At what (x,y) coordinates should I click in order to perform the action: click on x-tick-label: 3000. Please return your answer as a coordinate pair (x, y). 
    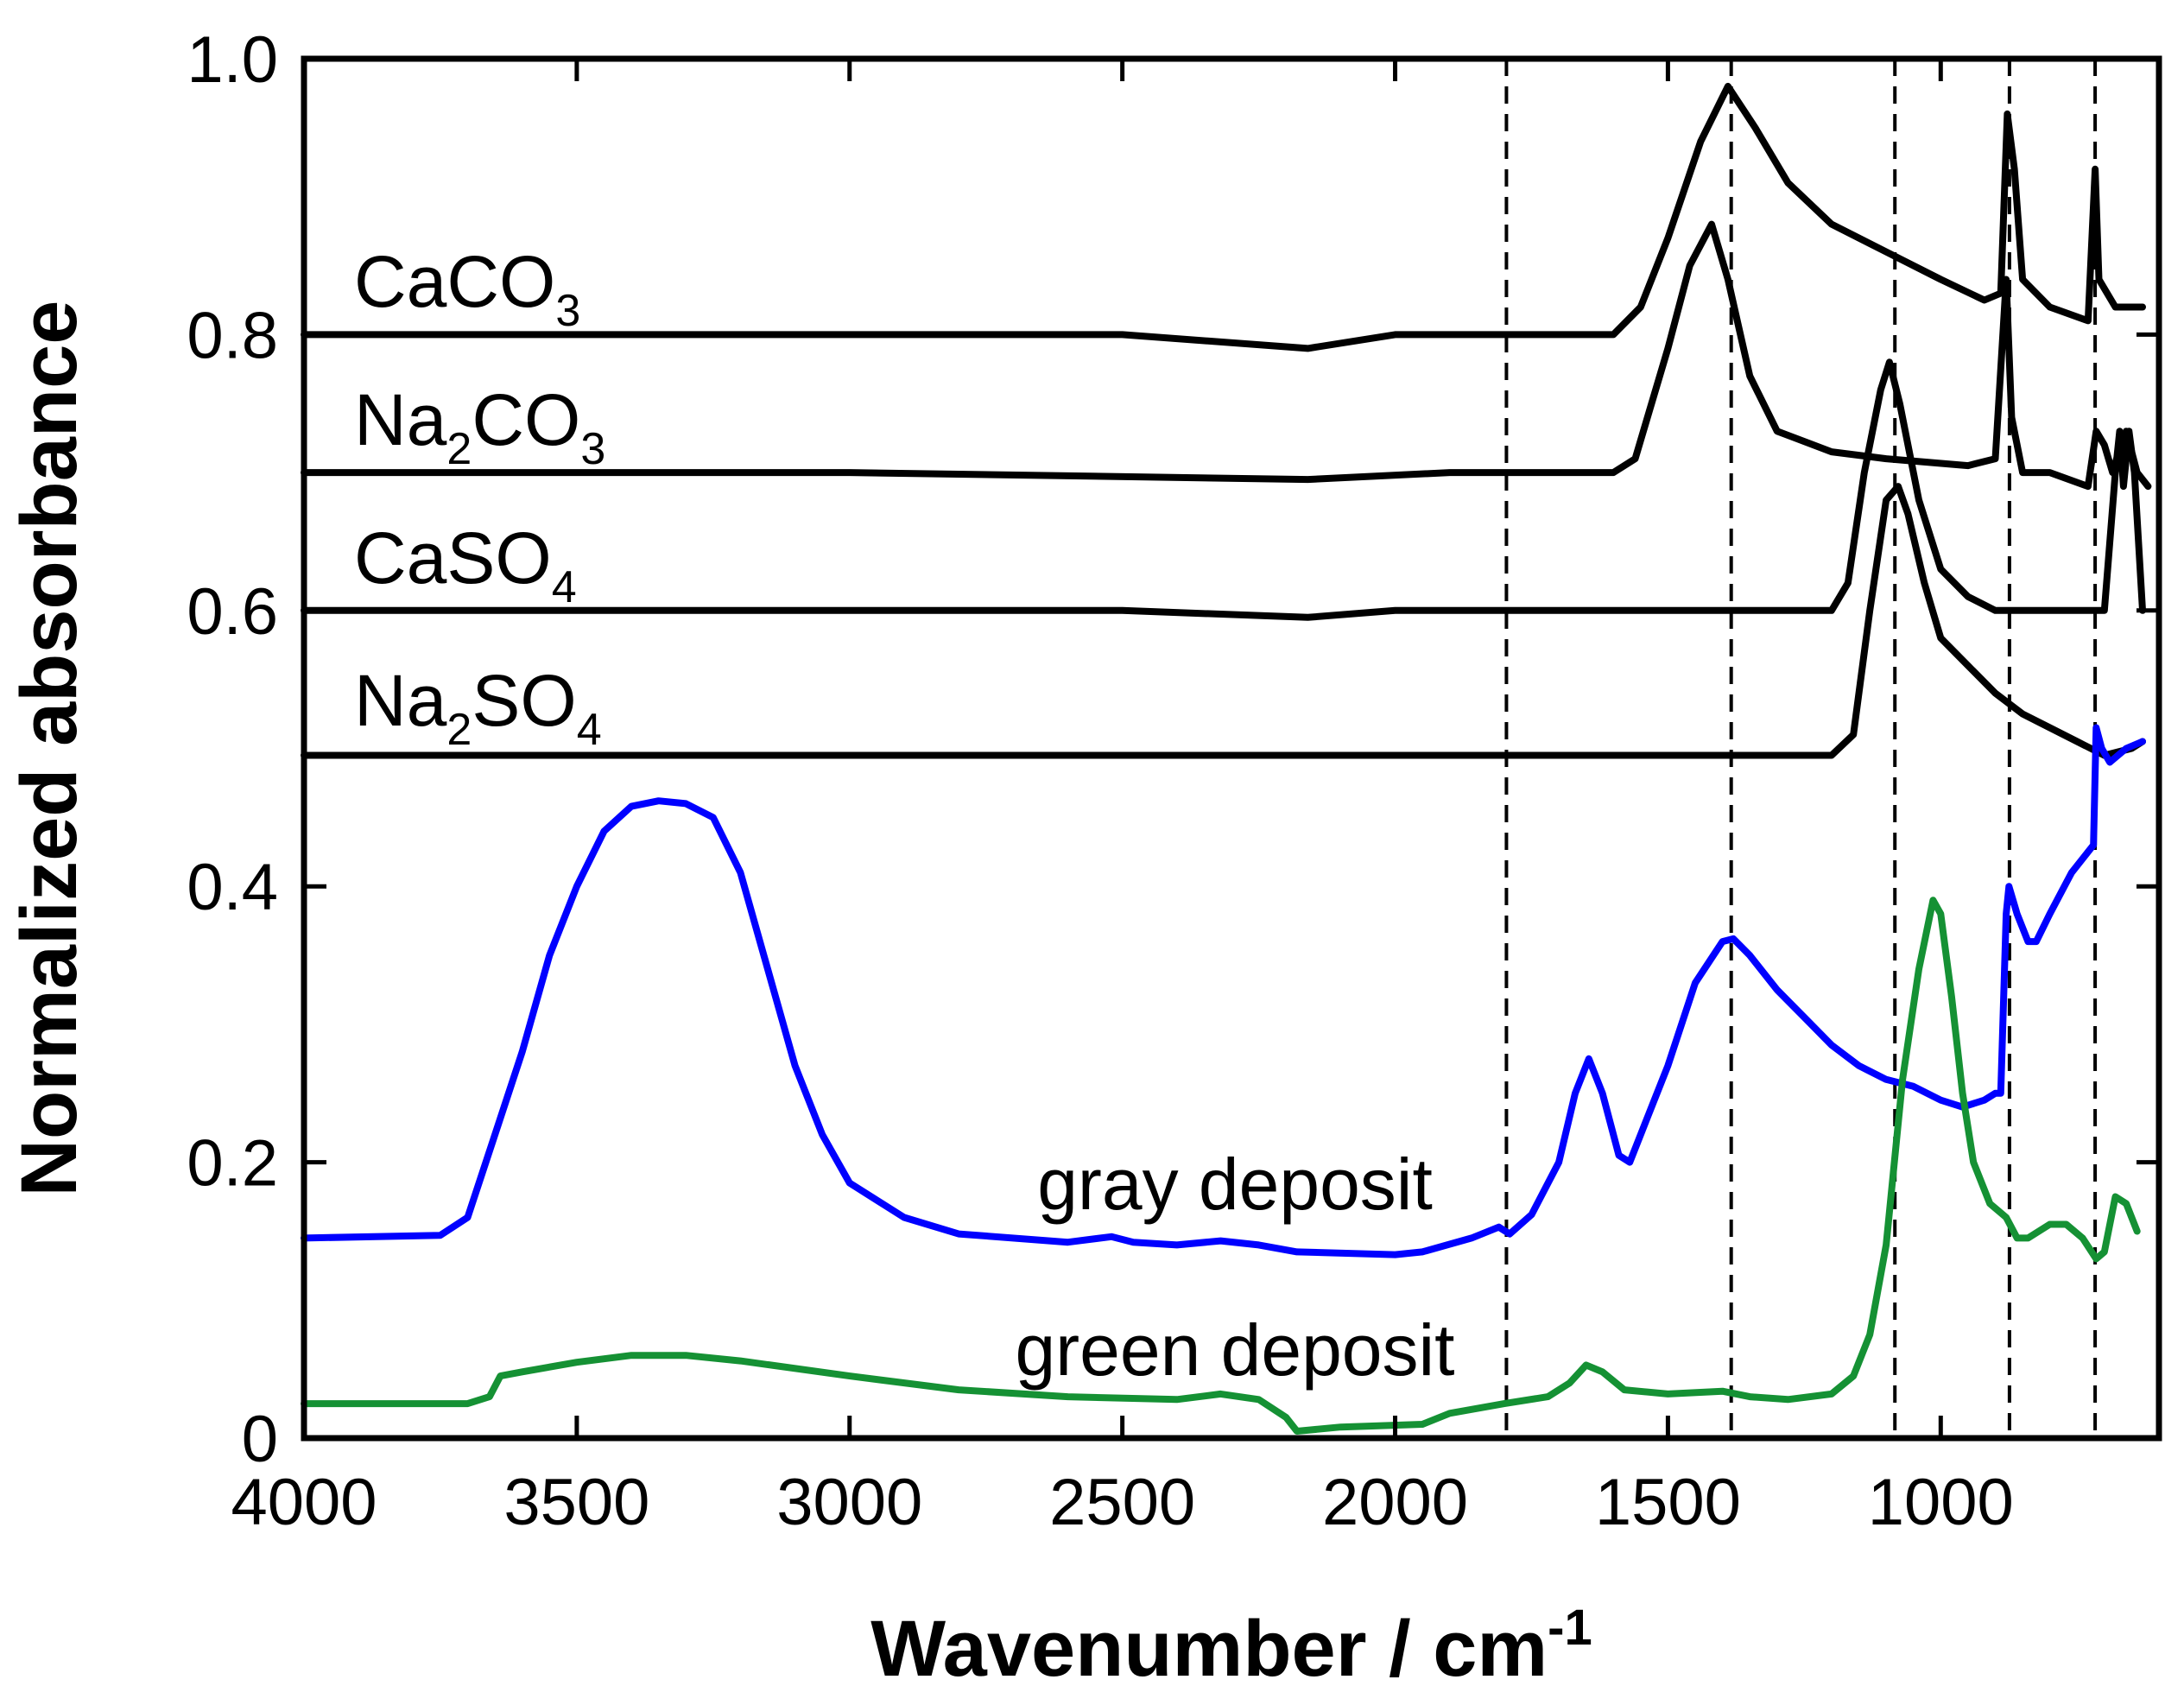
    Looking at the image, I should click on (849, 1502).